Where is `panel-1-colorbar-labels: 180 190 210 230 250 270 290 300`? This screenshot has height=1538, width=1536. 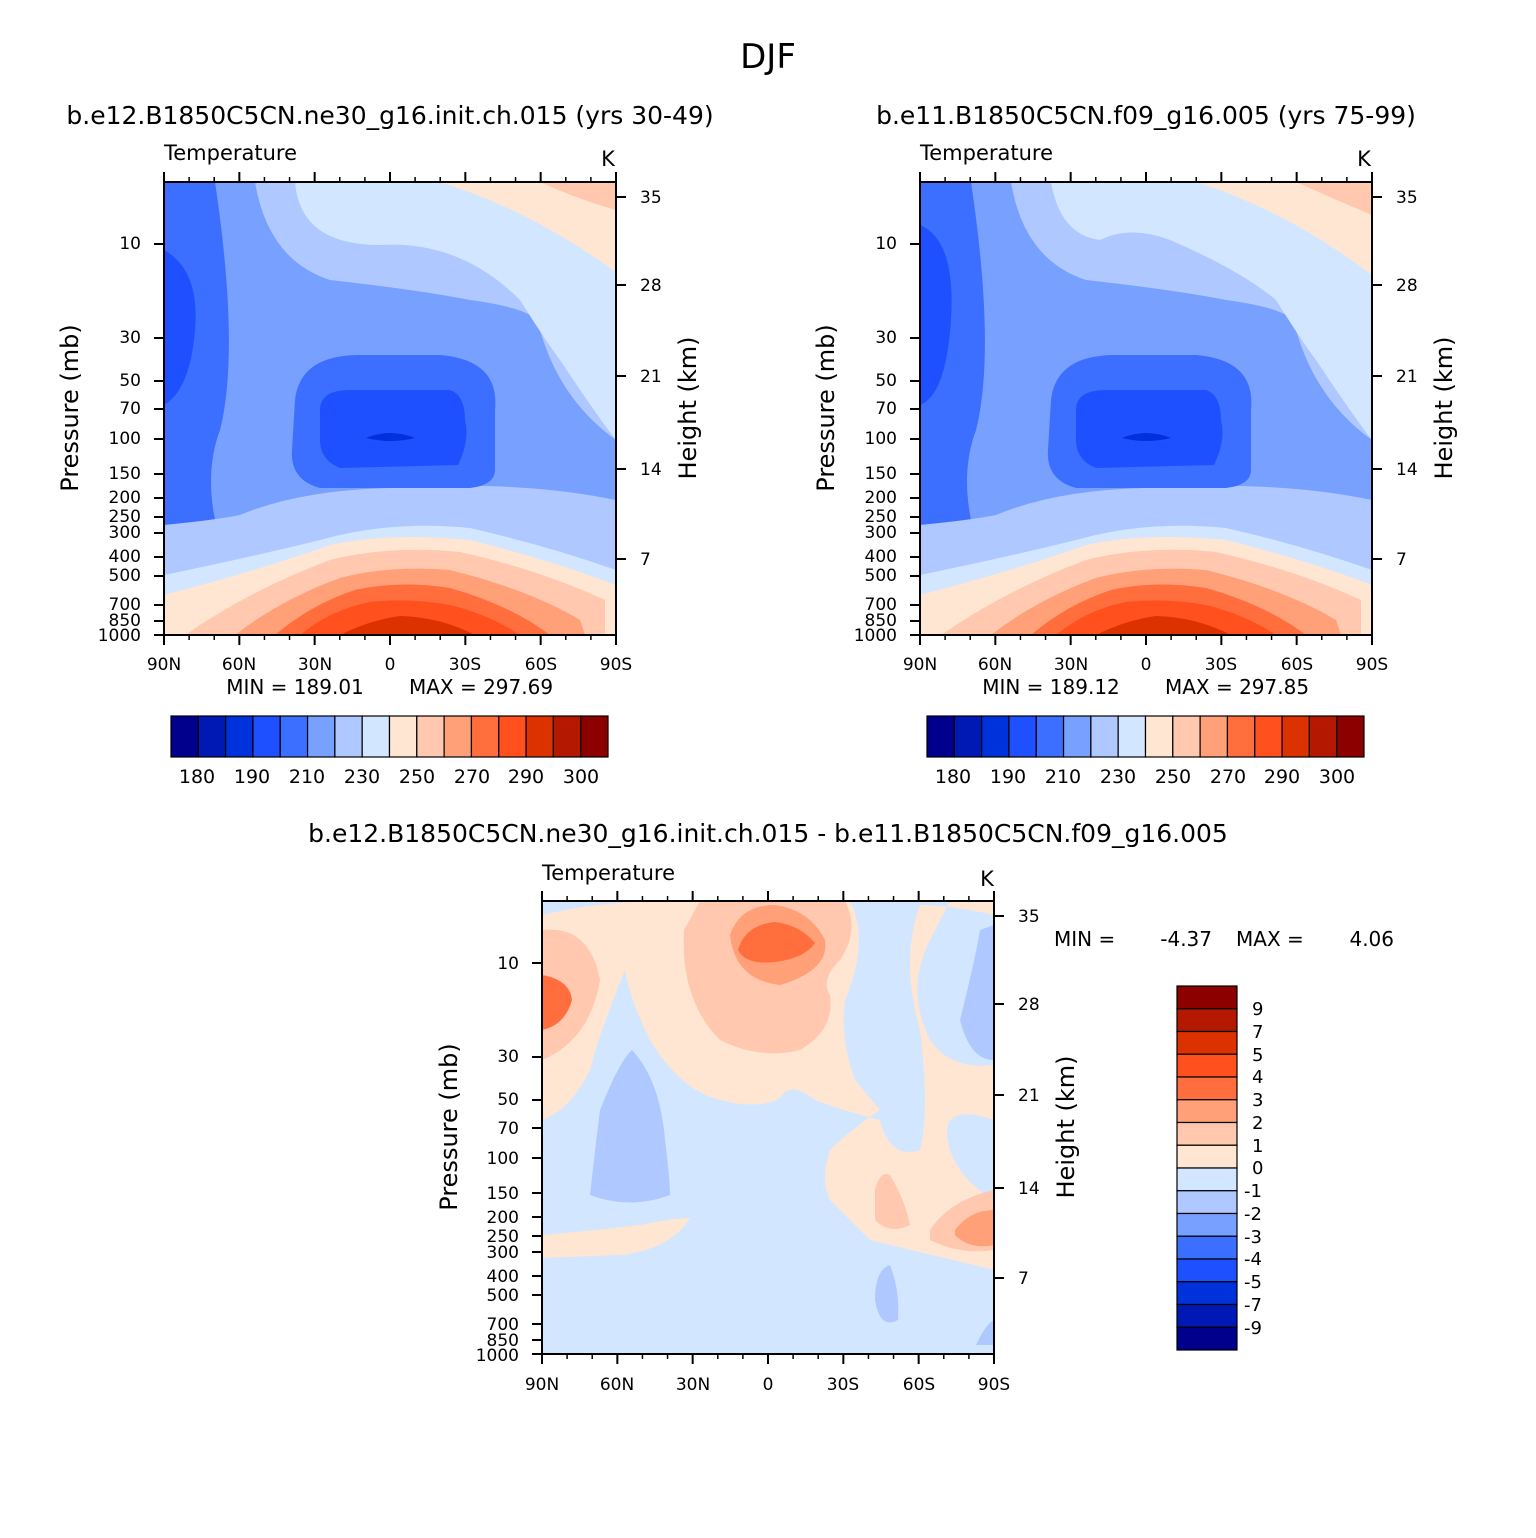 panel-1-colorbar-labels: 180 190 210 230 250 270 290 300 is located at coordinates (389, 777).